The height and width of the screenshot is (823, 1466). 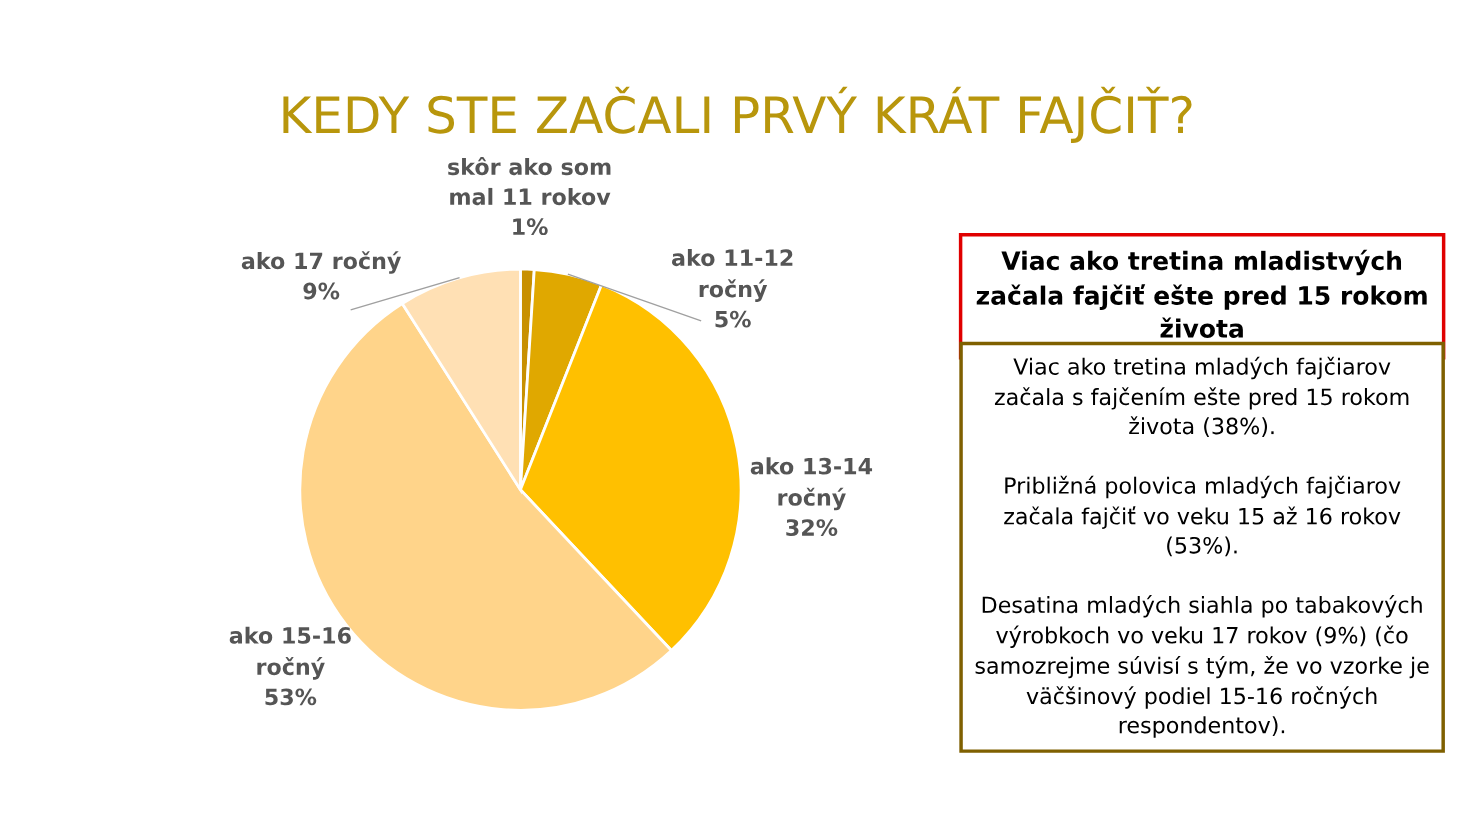 What do you see at coordinates (321, 262) in the screenshot?
I see `slice-label: ako 17 ročný` at bounding box center [321, 262].